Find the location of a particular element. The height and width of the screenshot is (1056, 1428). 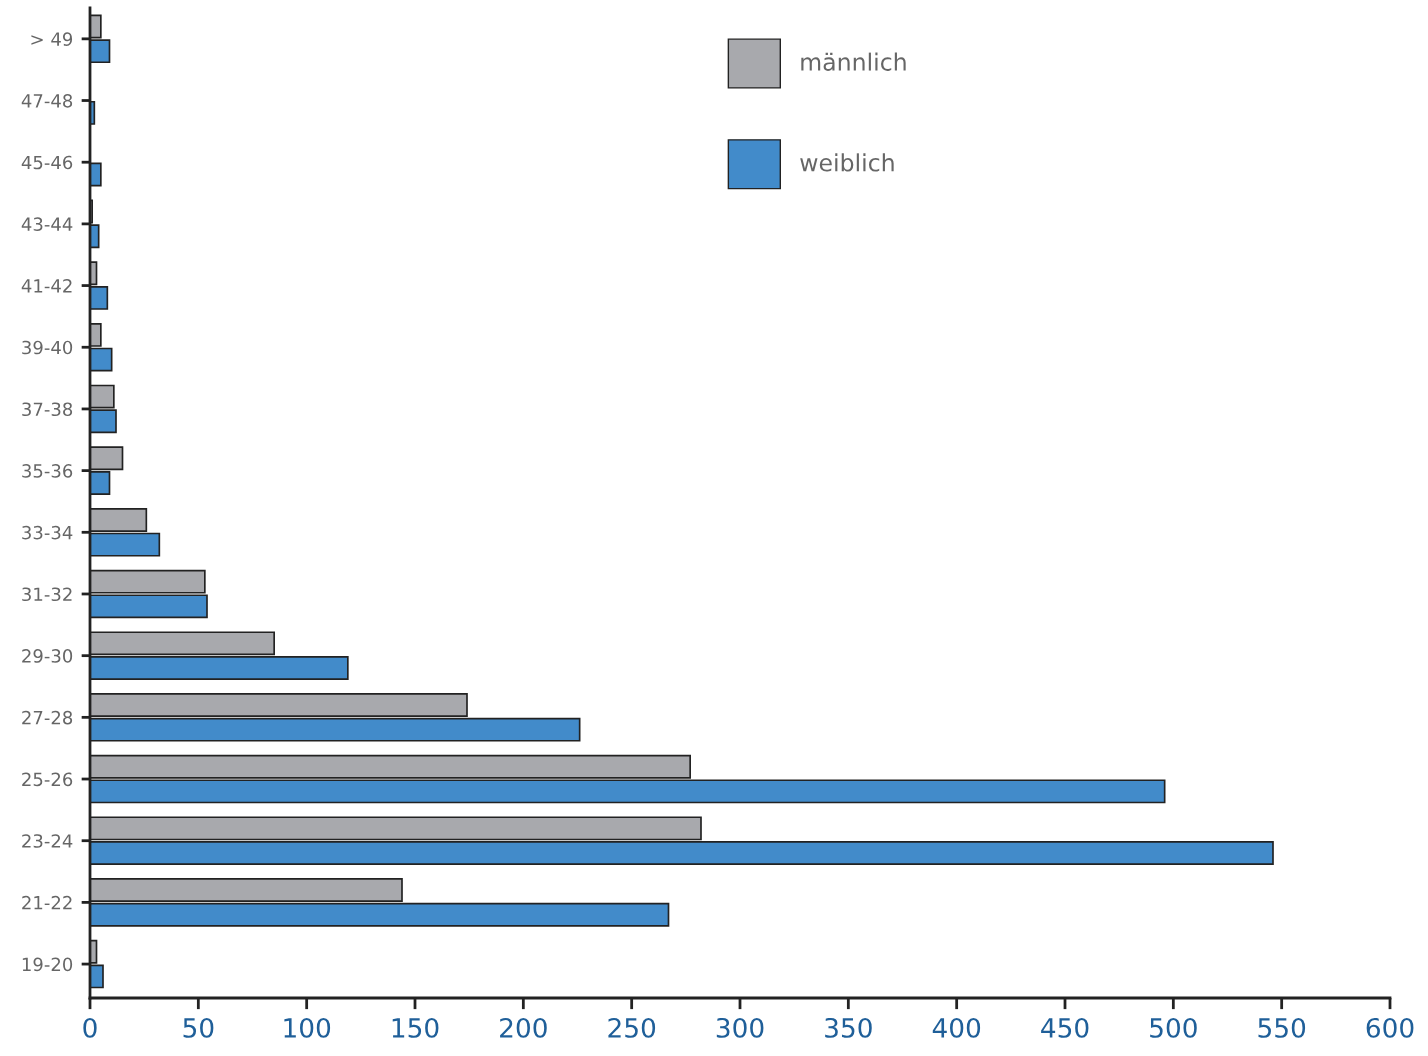

y-tick-label: 43-44 is located at coordinates (47, 224).